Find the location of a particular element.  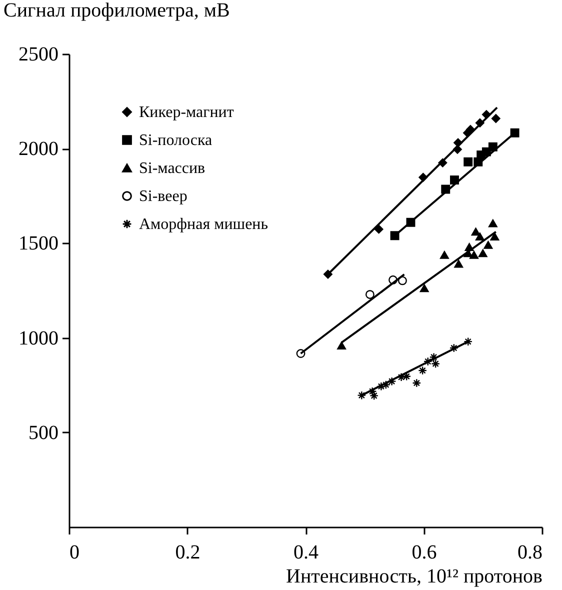

x-tick-label: 0.2 is located at coordinates (187, 553).